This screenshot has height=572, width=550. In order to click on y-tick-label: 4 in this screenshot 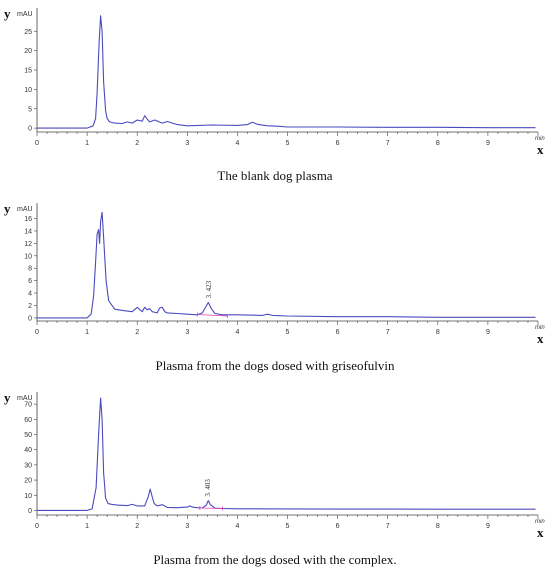, I will do `click(30, 294)`.